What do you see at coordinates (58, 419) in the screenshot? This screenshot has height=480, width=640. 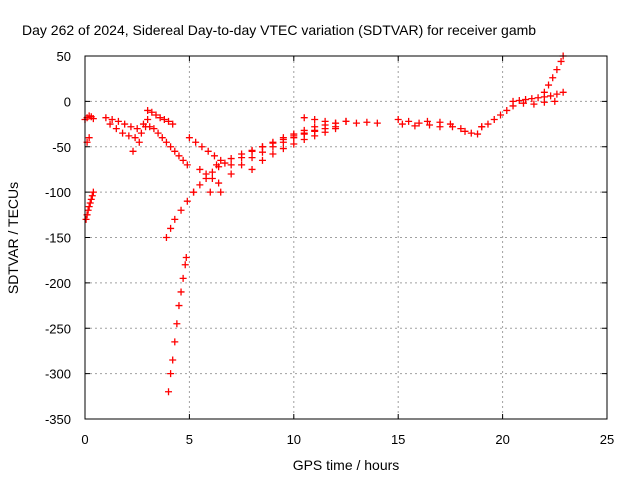 I see `y-tick-label: -350` at bounding box center [58, 419].